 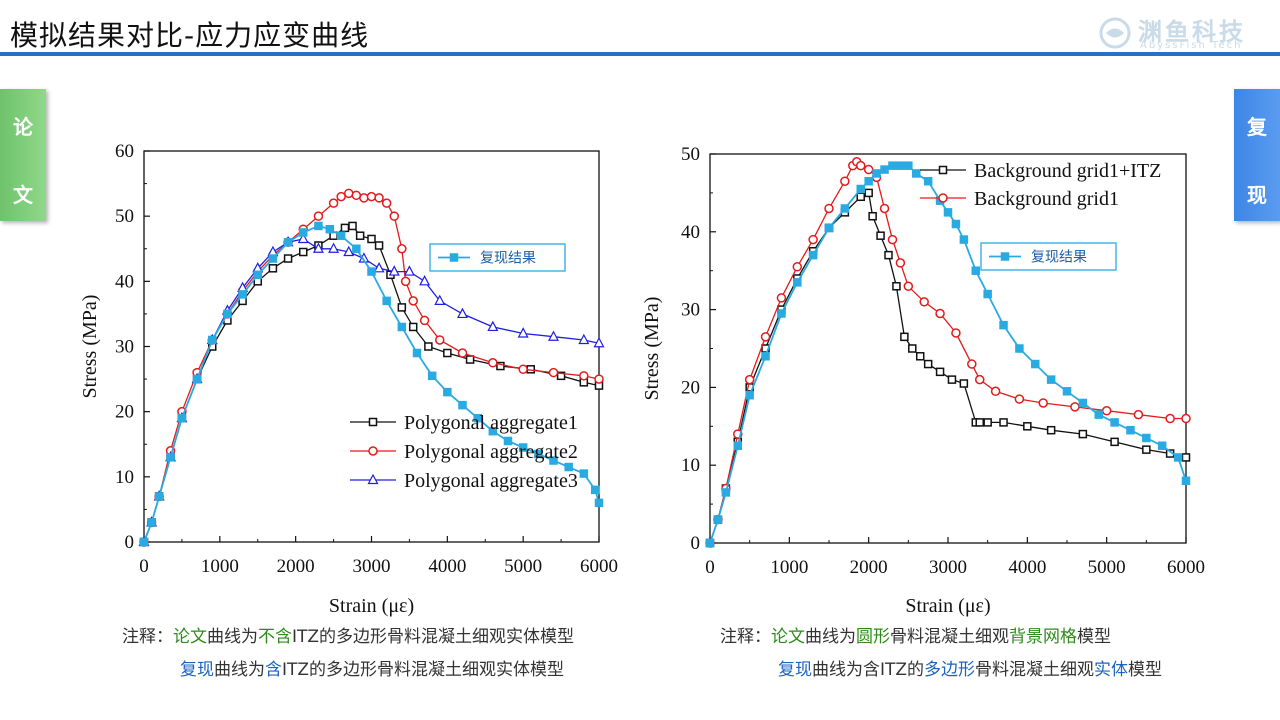 What do you see at coordinates (423, 670) in the screenshot?
I see `note-text: ITZ的多边形骨料混凝土细观实体模型` at bounding box center [423, 670].